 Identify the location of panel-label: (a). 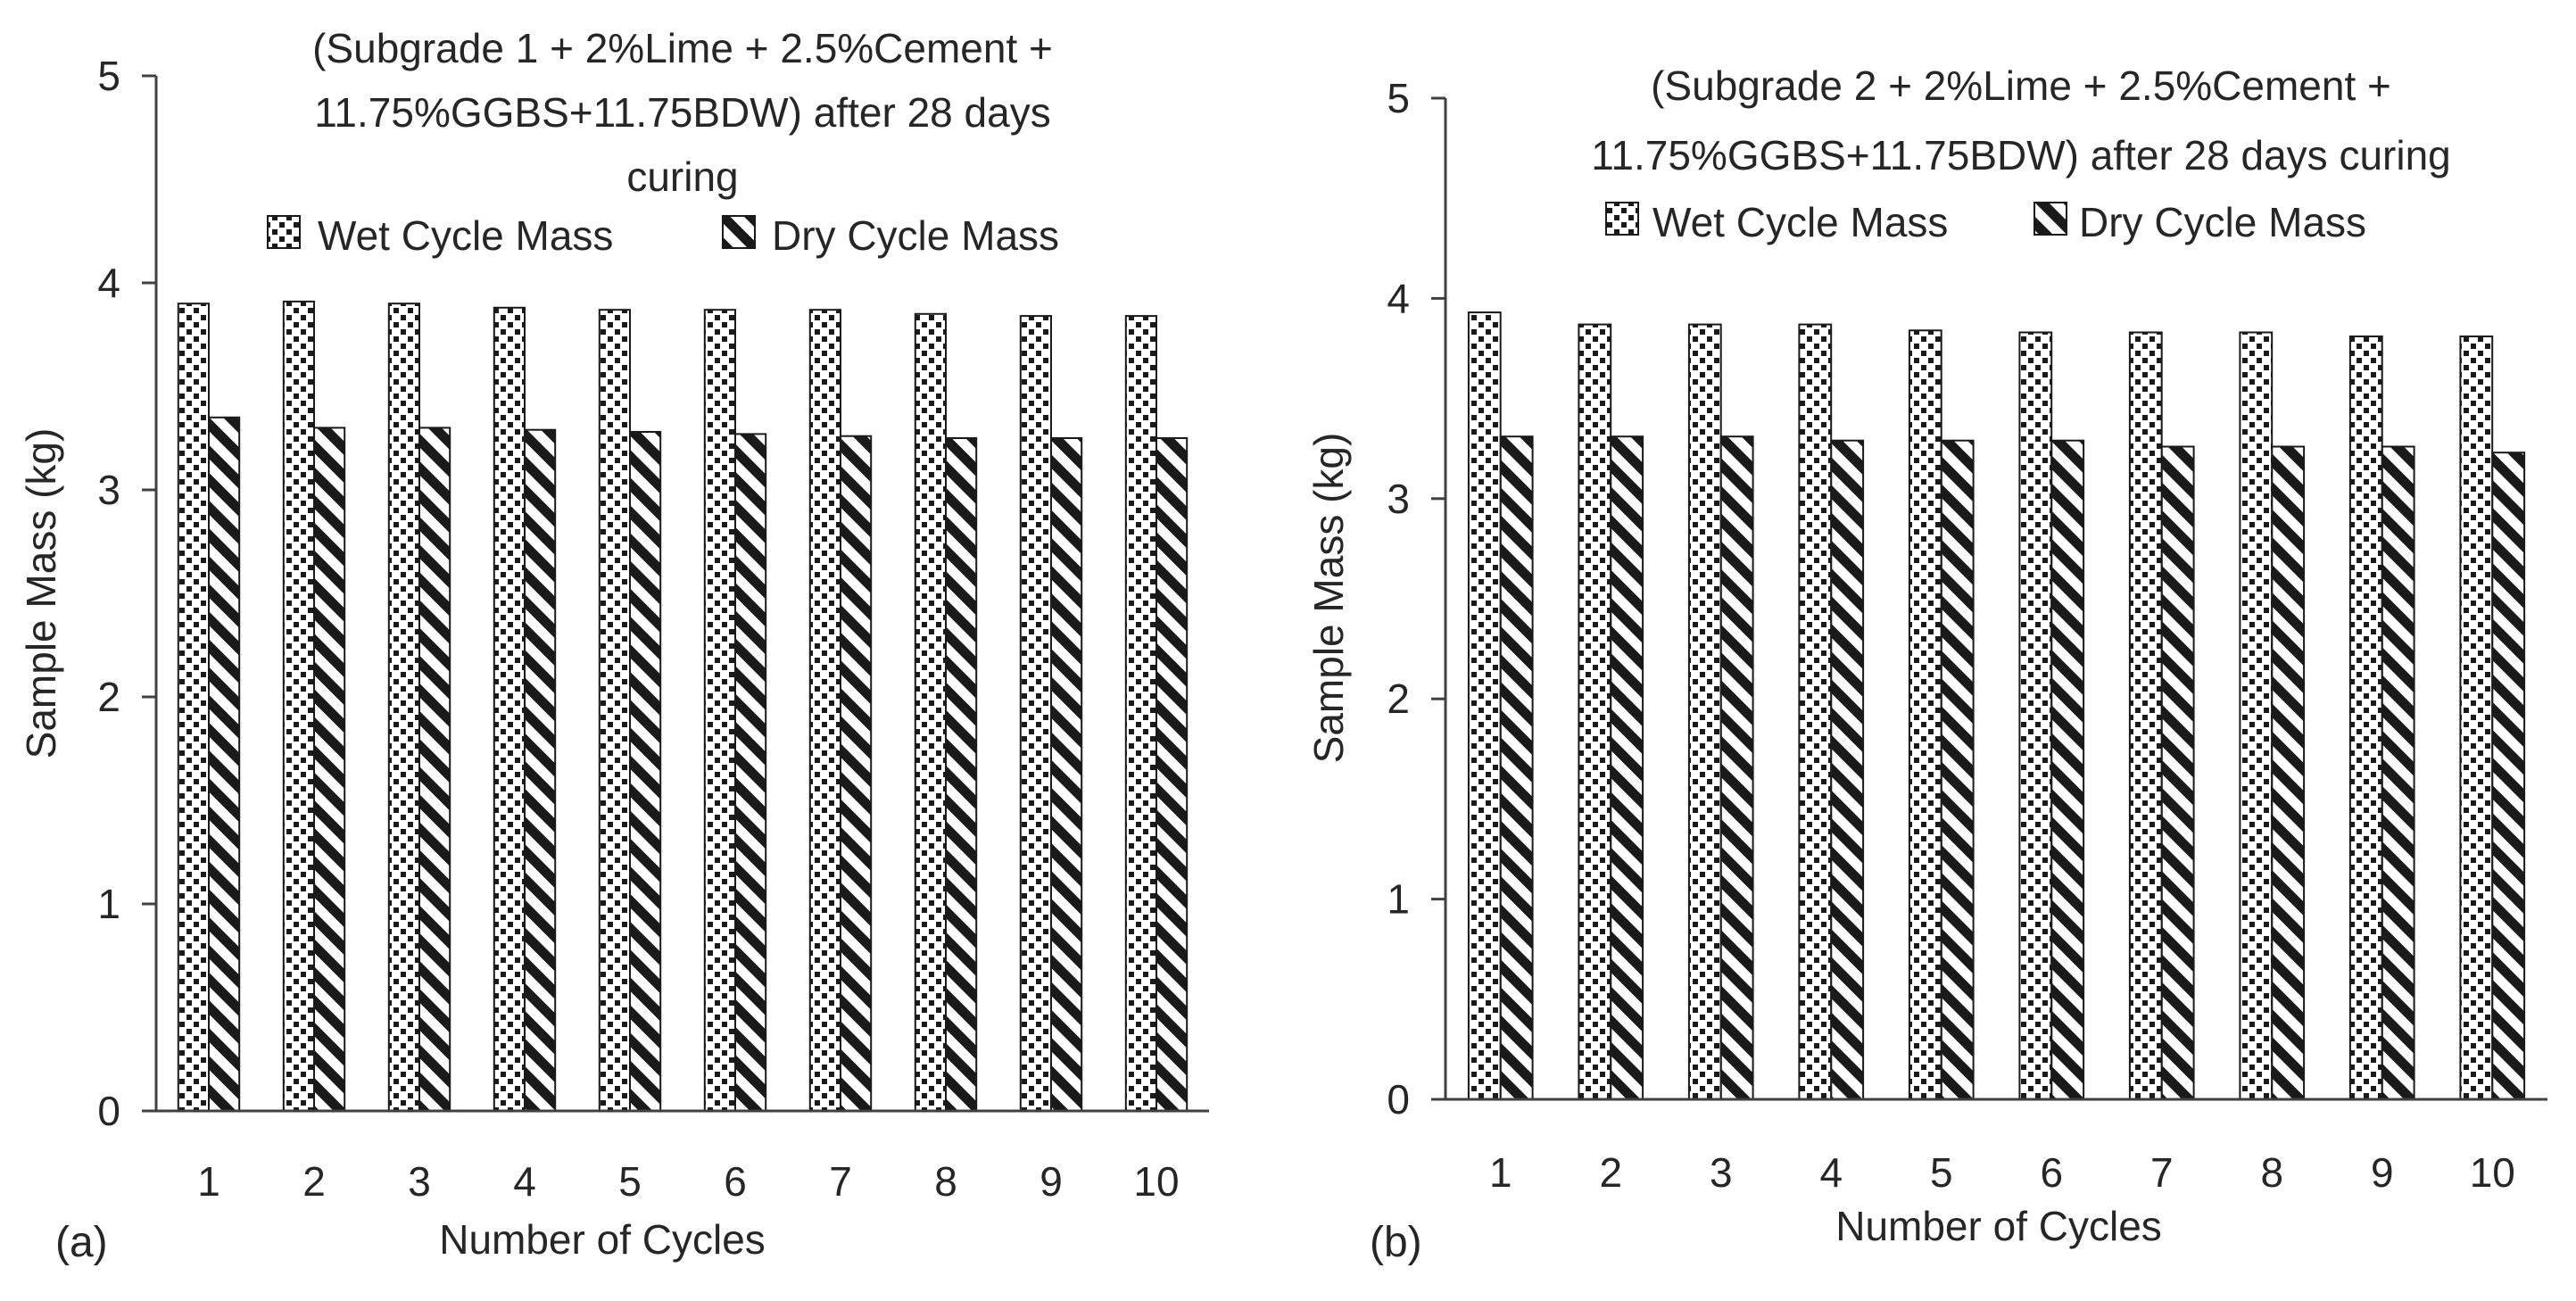
(81, 1242).